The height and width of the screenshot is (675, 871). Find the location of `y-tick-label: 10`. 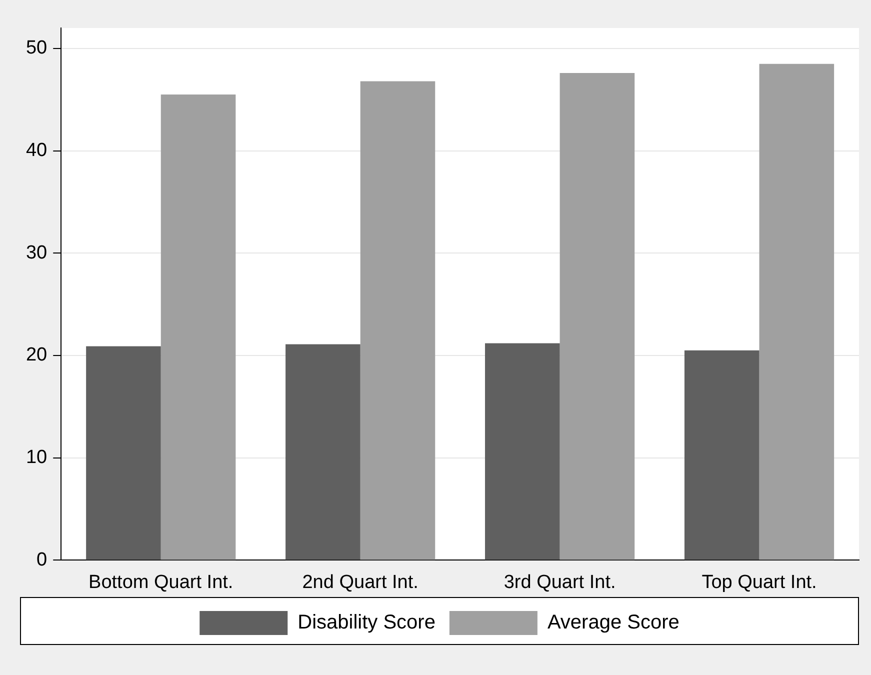

y-tick-label: 10 is located at coordinates (37, 457).